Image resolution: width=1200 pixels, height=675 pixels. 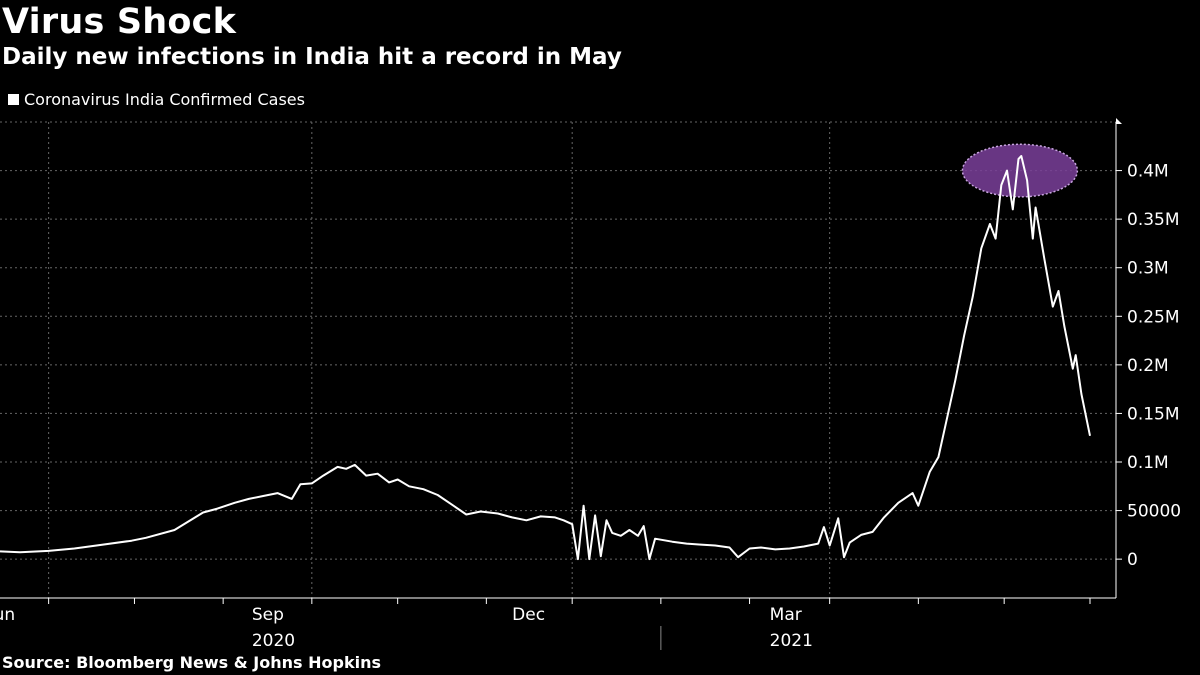 What do you see at coordinates (1119, 121) in the screenshot?
I see `y-axis-arrow` at bounding box center [1119, 121].